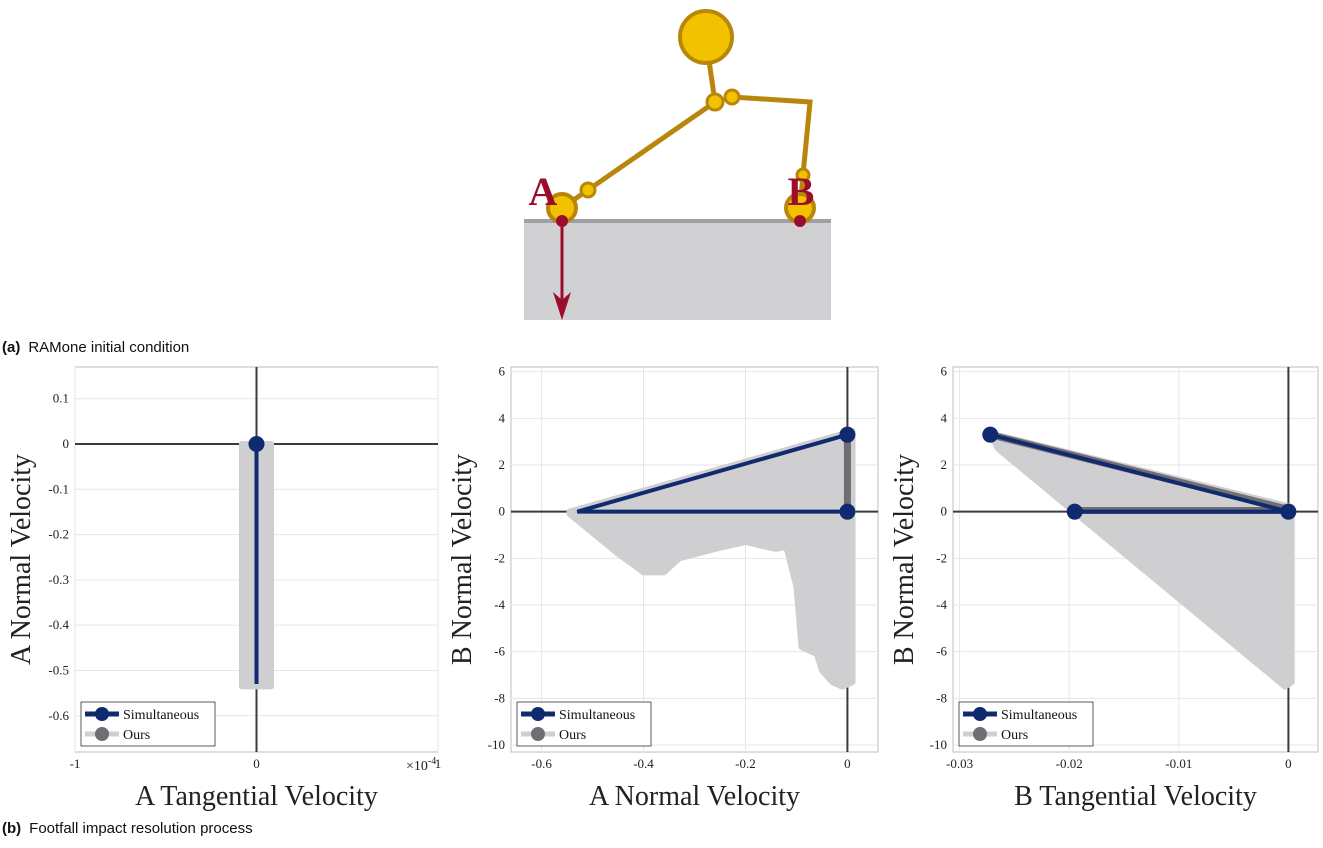 The height and width of the screenshot is (848, 1323). I want to click on y-tick-label: -0.6, so click(58, 715).